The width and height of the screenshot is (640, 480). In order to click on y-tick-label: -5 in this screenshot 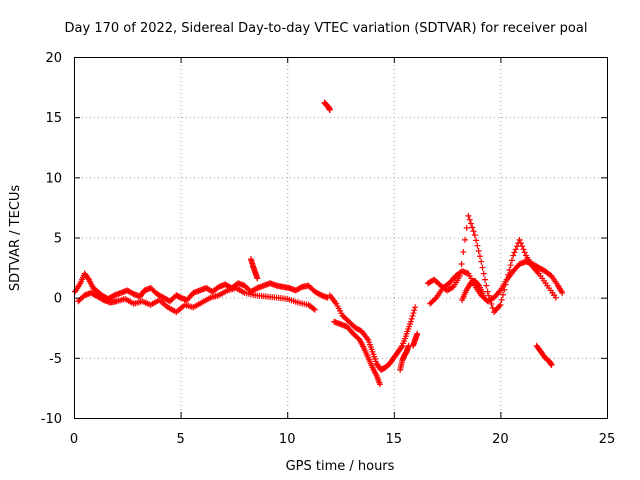, I will do `click(55, 359)`.